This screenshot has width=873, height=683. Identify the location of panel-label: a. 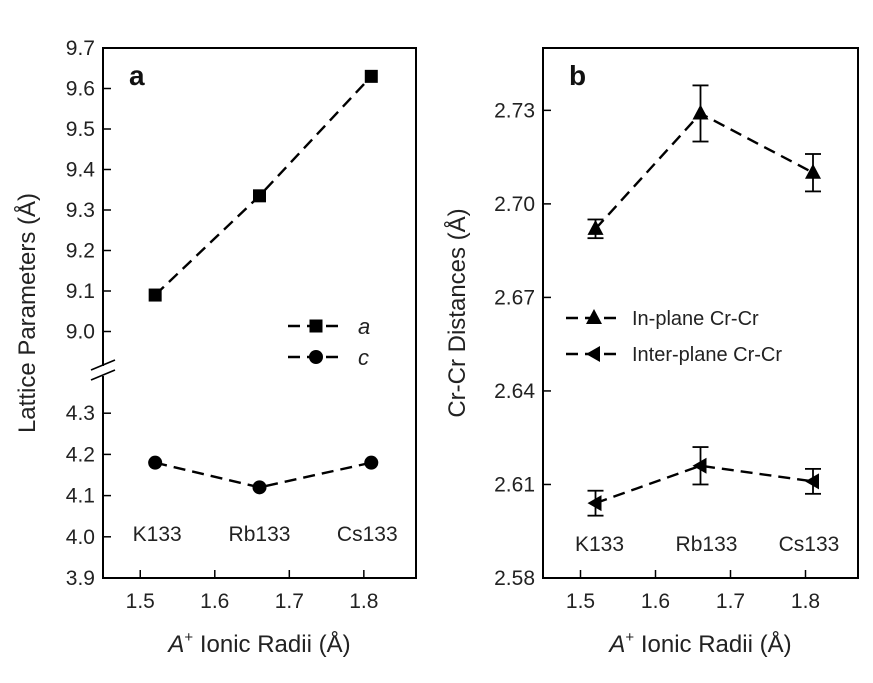
(137, 75).